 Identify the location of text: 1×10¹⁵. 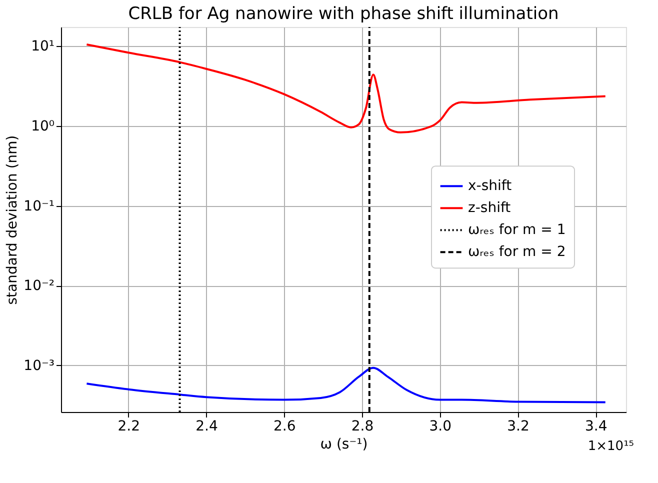
(611, 446).